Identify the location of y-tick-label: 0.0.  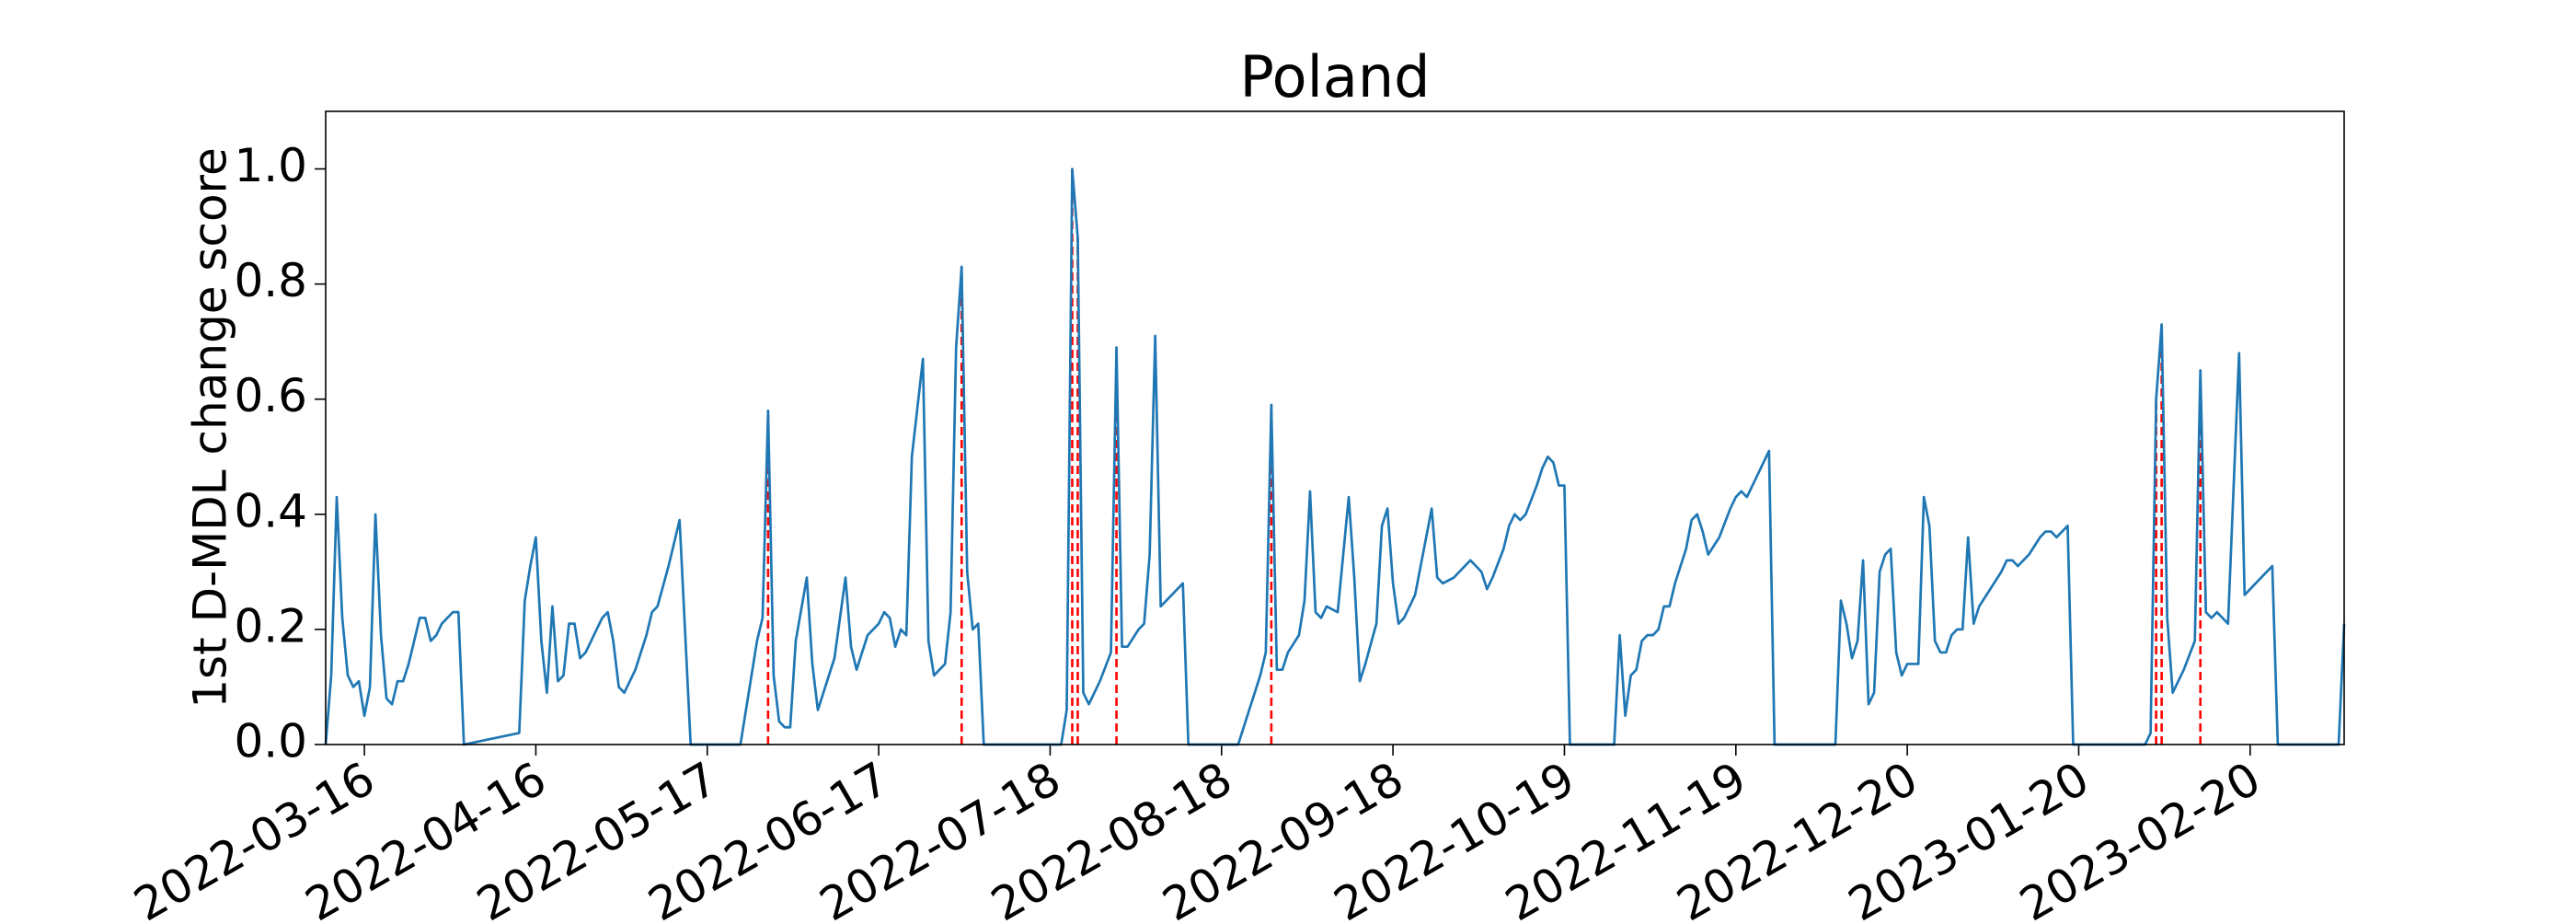
(270, 741).